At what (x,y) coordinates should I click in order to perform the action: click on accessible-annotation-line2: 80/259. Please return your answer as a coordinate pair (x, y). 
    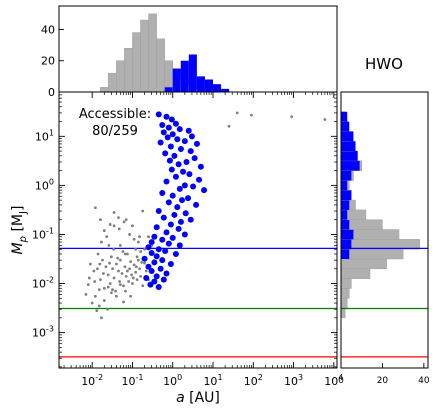
    Looking at the image, I should click on (115, 131).